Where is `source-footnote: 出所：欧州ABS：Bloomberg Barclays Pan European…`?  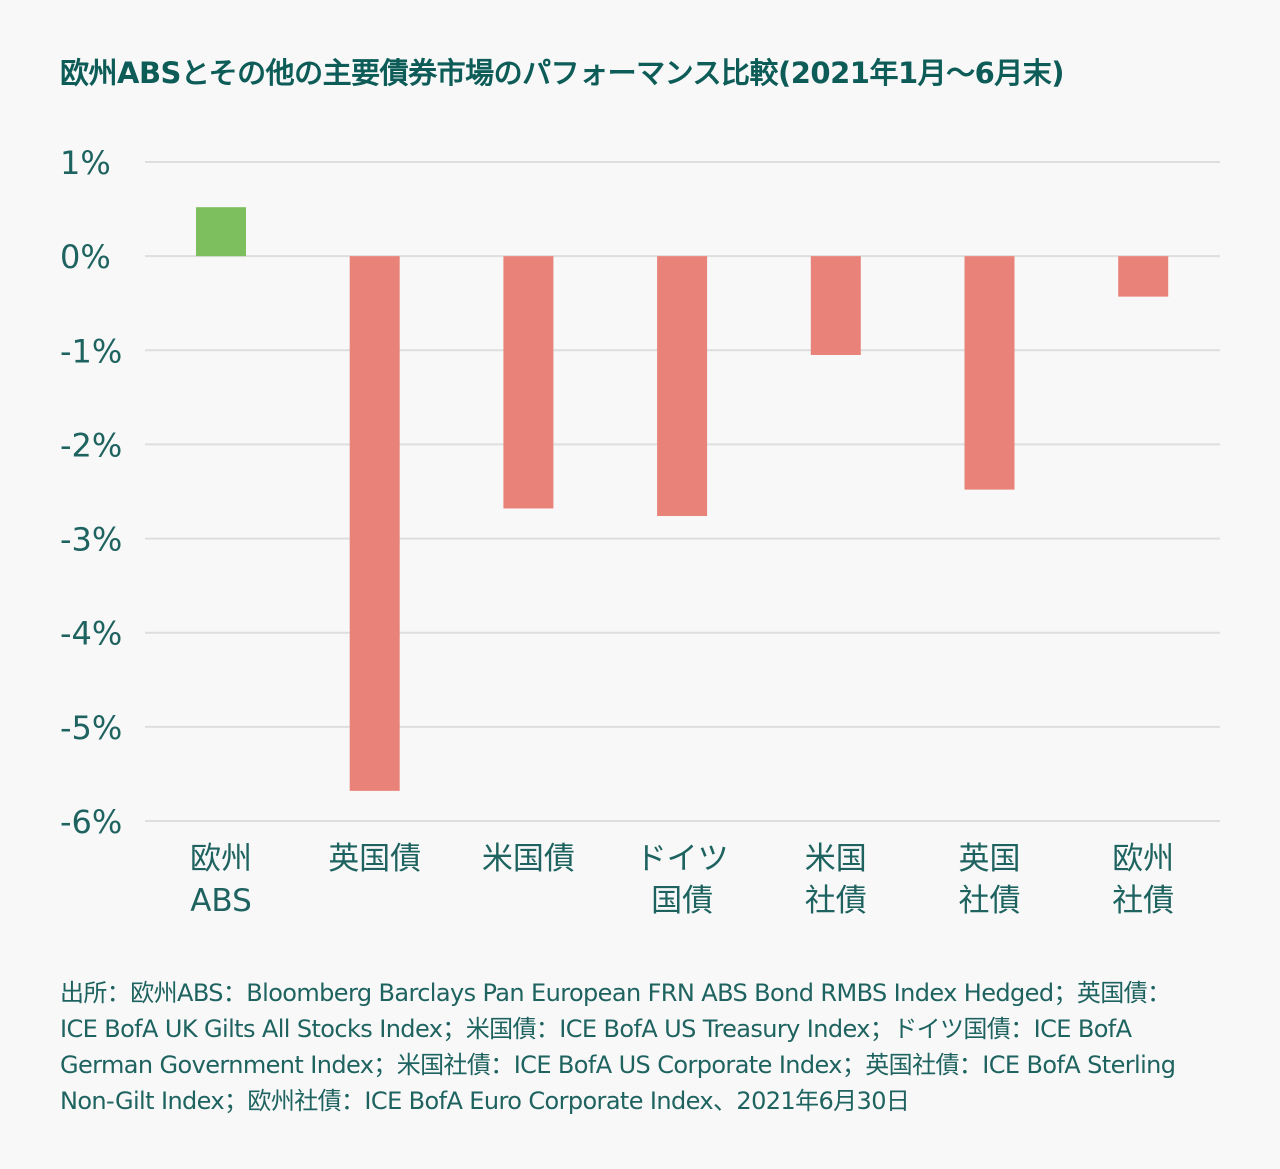 source-footnote: 出所：欧州ABS：Bloomberg Barclays Pan European… is located at coordinates (618, 1047).